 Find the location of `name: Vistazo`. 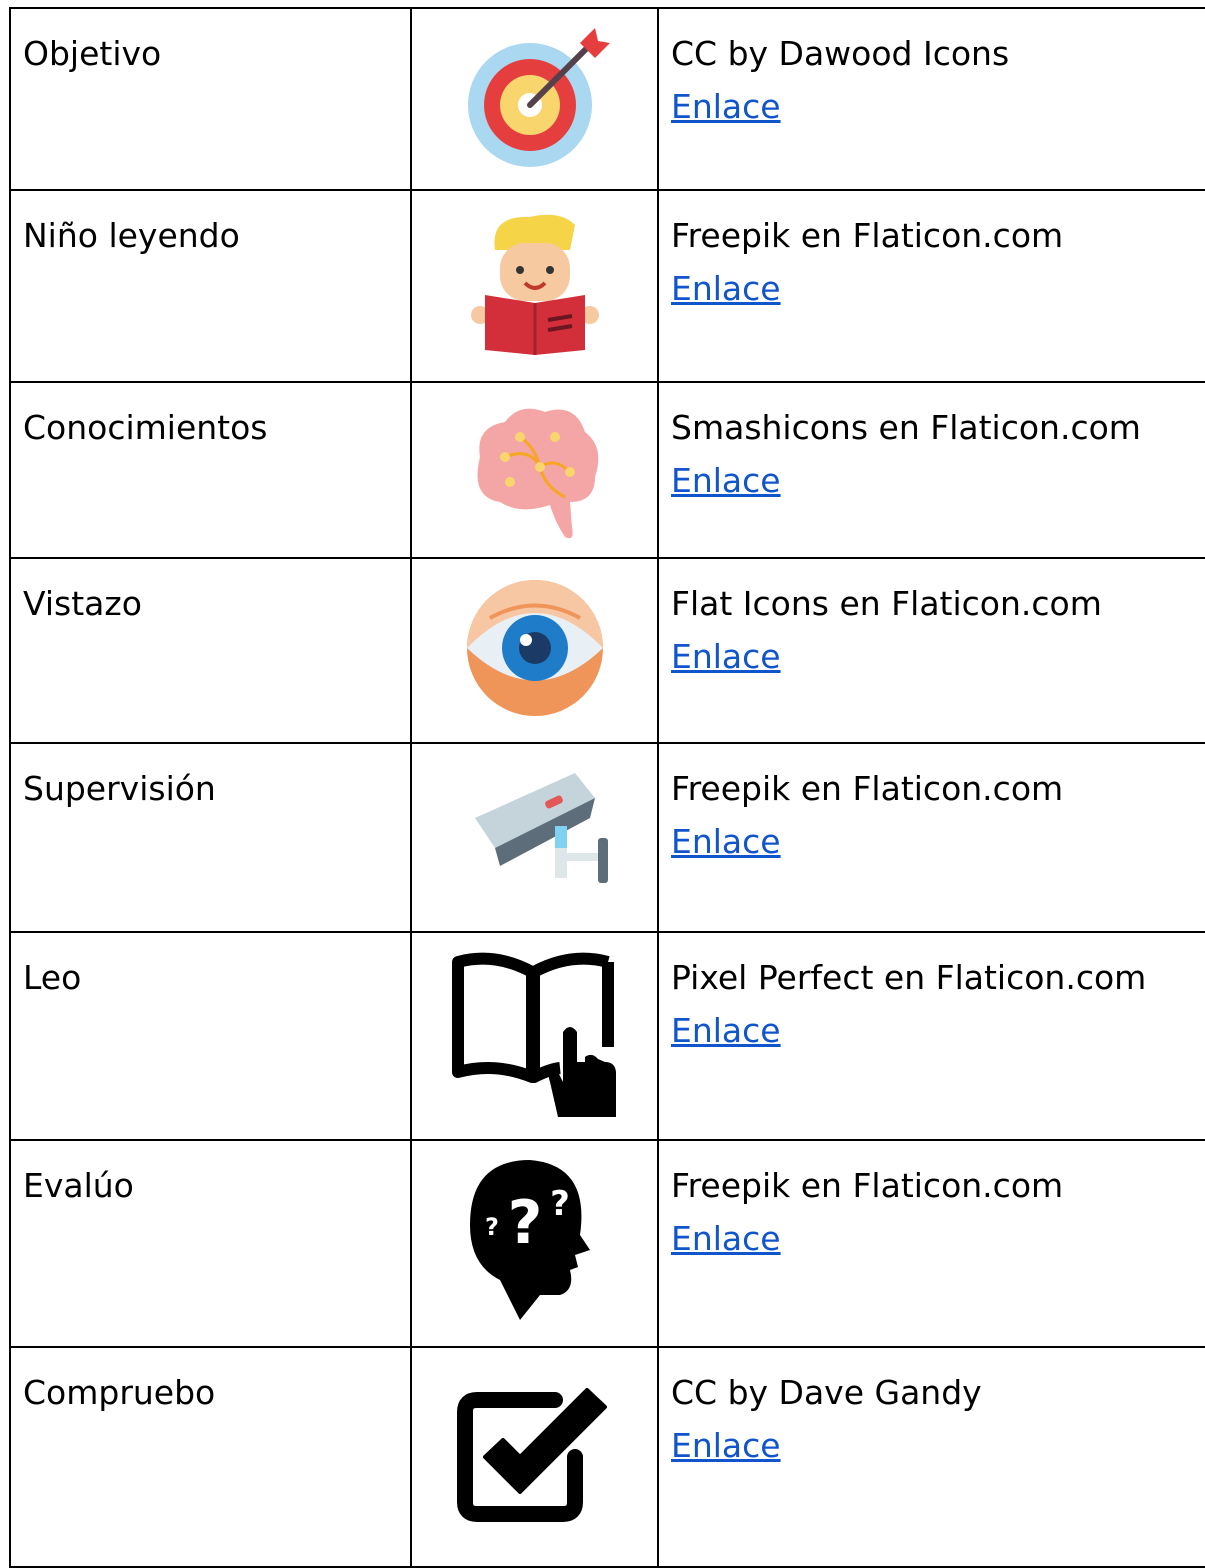

name: Vistazo is located at coordinates (210, 650).